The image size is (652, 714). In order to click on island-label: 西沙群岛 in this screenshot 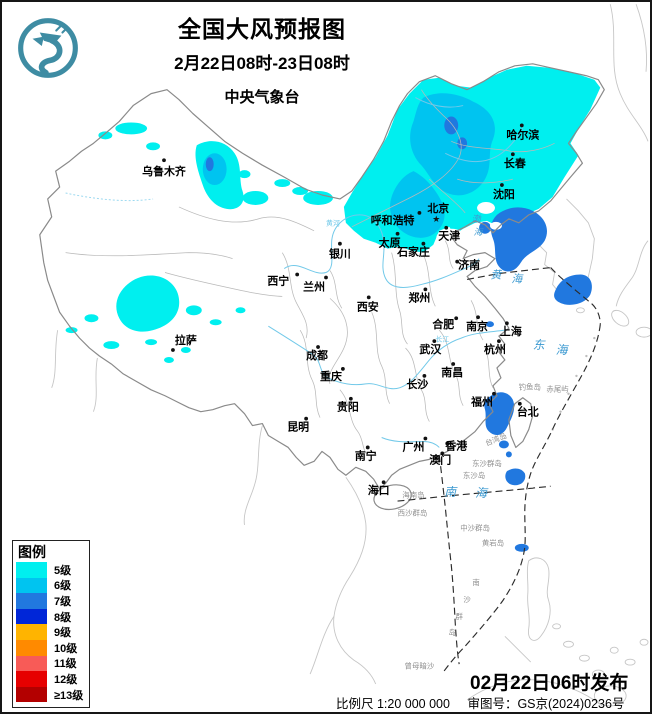, I will do `click(413, 513)`.